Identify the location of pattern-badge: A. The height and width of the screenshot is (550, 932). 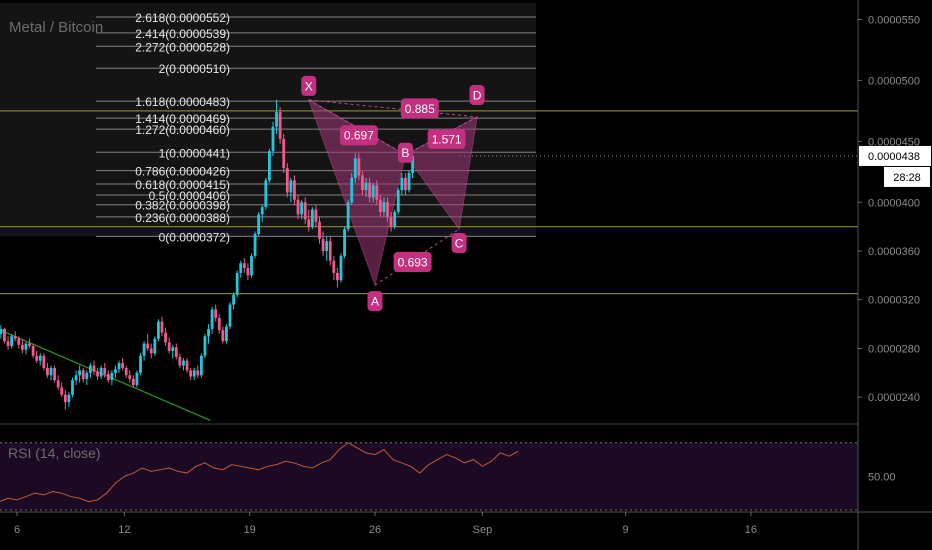
(375, 301).